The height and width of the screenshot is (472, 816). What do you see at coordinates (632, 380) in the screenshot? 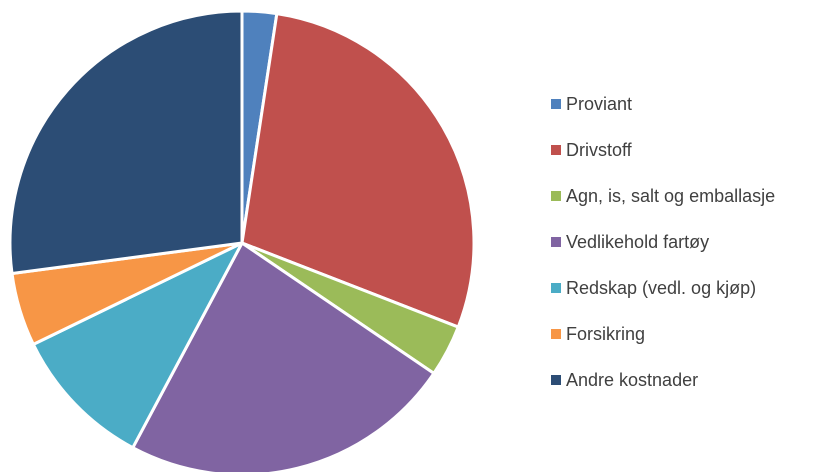
I see `legend-label: Andre kostnader` at bounding box center [632, 380].